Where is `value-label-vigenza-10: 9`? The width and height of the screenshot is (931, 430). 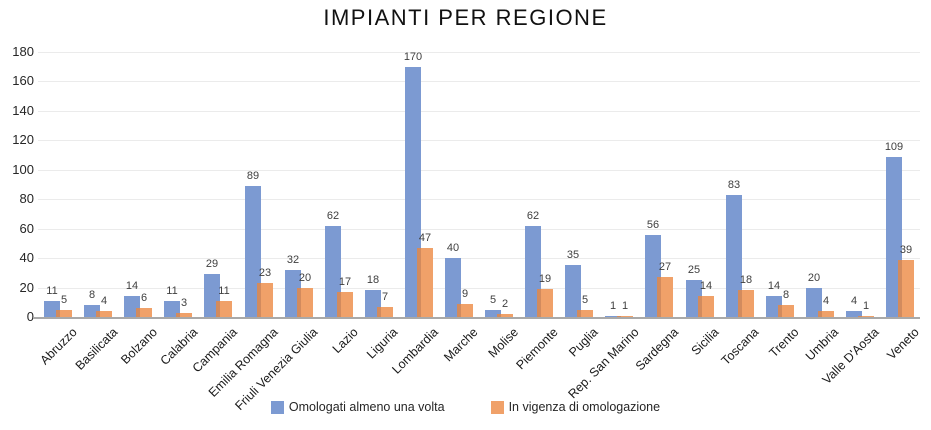 value-label-vigenza-10: 9 is located at coordinates (465, 294).